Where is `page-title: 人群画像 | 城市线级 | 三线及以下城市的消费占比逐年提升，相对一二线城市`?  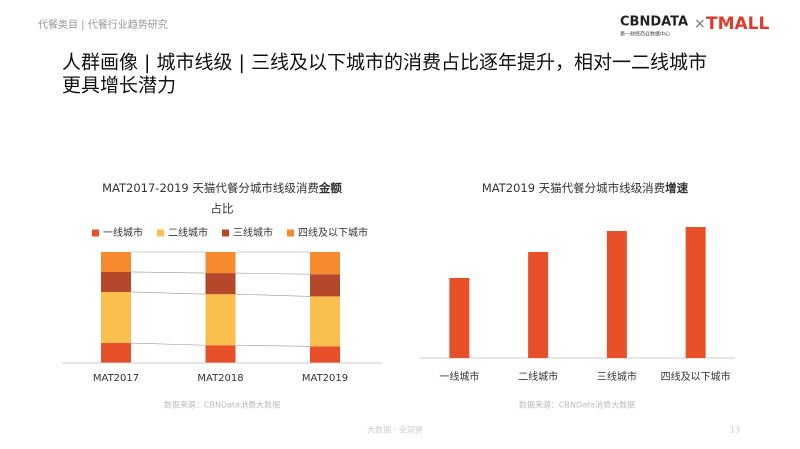 page-title: 人群画像 | 城市线级 | 三线及以下城市的消费占比逐年提升，相对一二线城市 is located at coordinates (384, 63).